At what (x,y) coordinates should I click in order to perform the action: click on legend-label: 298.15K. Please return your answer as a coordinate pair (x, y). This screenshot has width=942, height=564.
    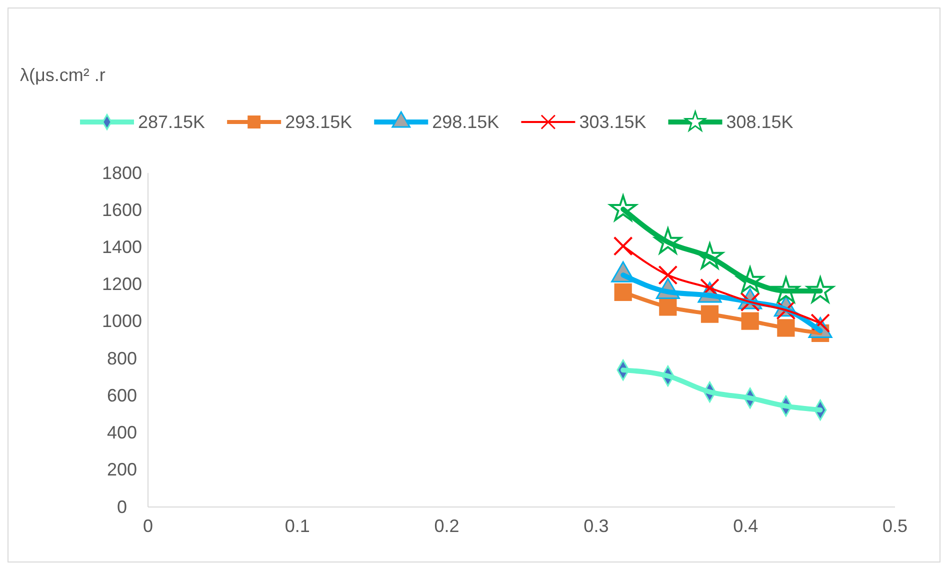
    Looking at the image, I should click on (466, 122).